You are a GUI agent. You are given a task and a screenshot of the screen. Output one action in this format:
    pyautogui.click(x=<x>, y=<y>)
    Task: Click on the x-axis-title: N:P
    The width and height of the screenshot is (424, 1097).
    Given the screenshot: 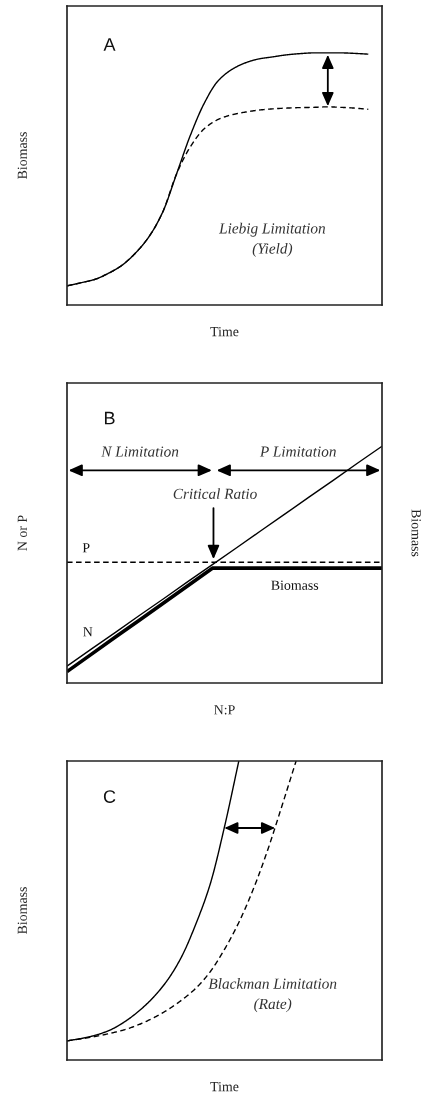 What is the action you would take?
    pyautogui.click(x=224, y=710)
    